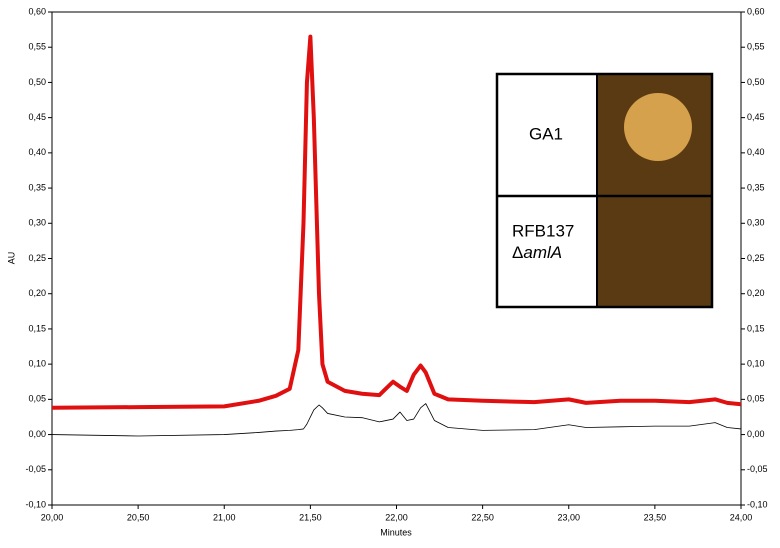 This screenshot has height=548, width=780. What do you see at coordinates (52, 517) in the screenshot?
I see `x-tick-label: 20,00` at bounding box center [52, 517].